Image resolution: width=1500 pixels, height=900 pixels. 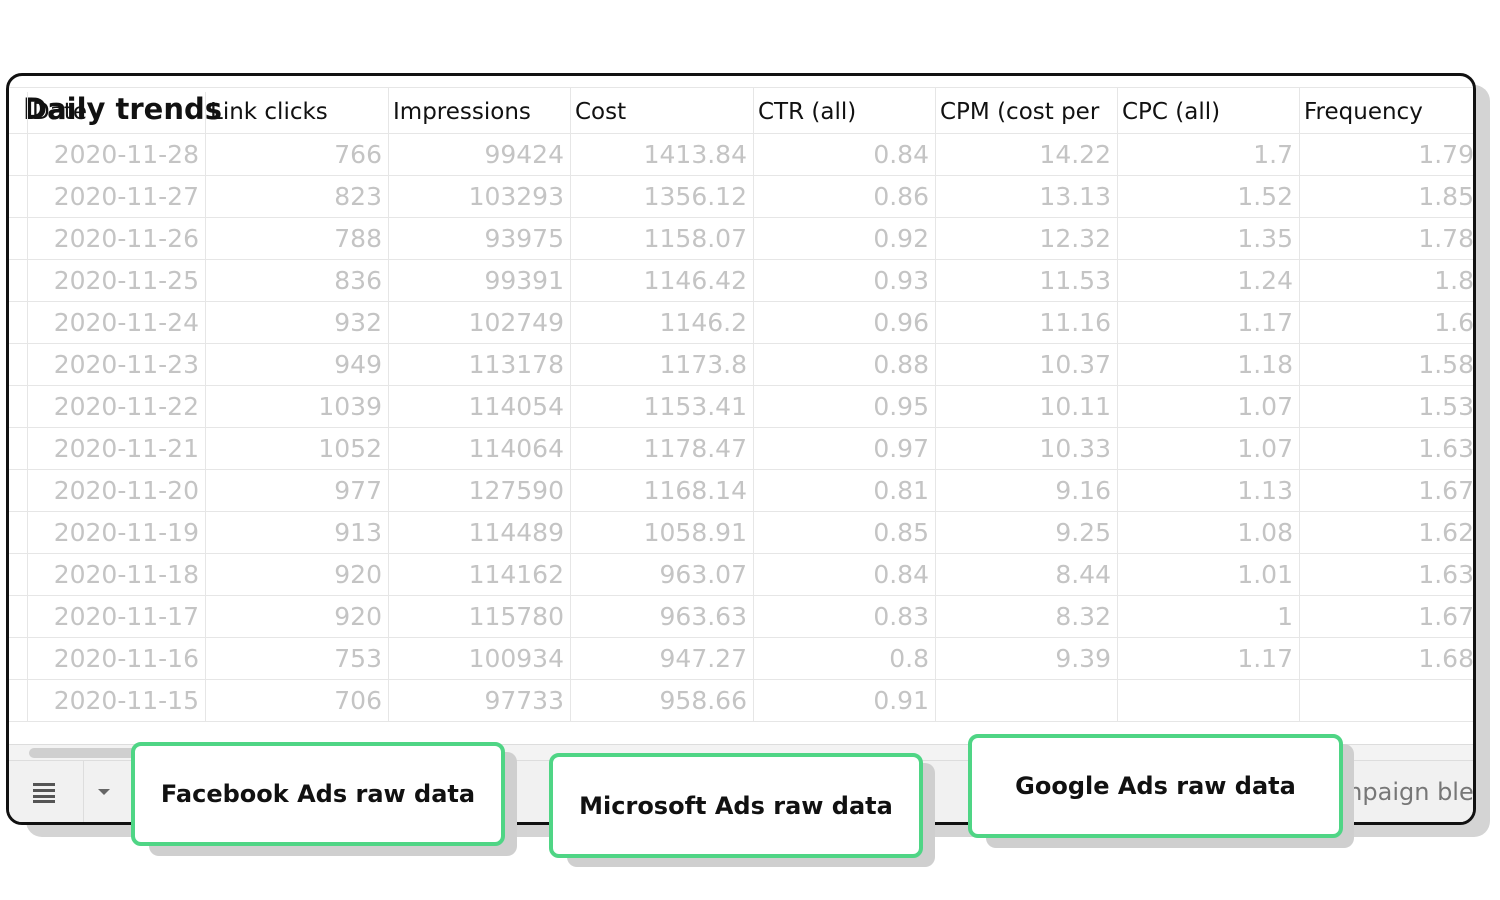 I want to click on cell: 114489, so click(x=480, y=533).